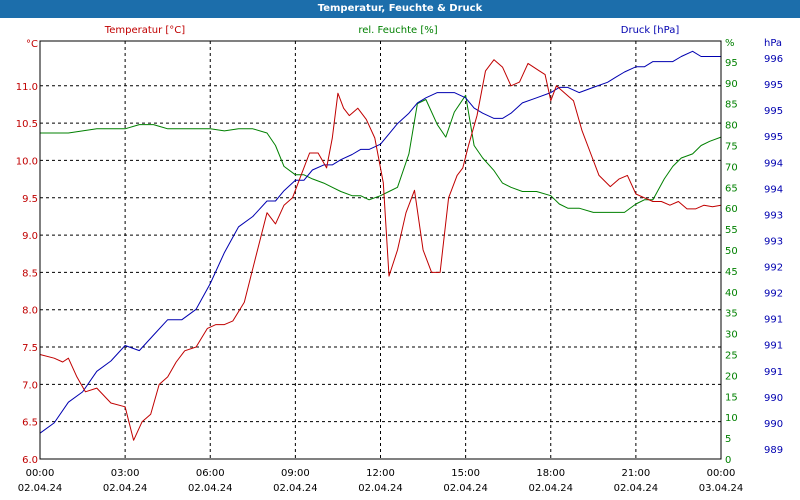 This screenshot has width=800, height=500. I want to click on x-tick-time: 12:00, so click(380, 473).